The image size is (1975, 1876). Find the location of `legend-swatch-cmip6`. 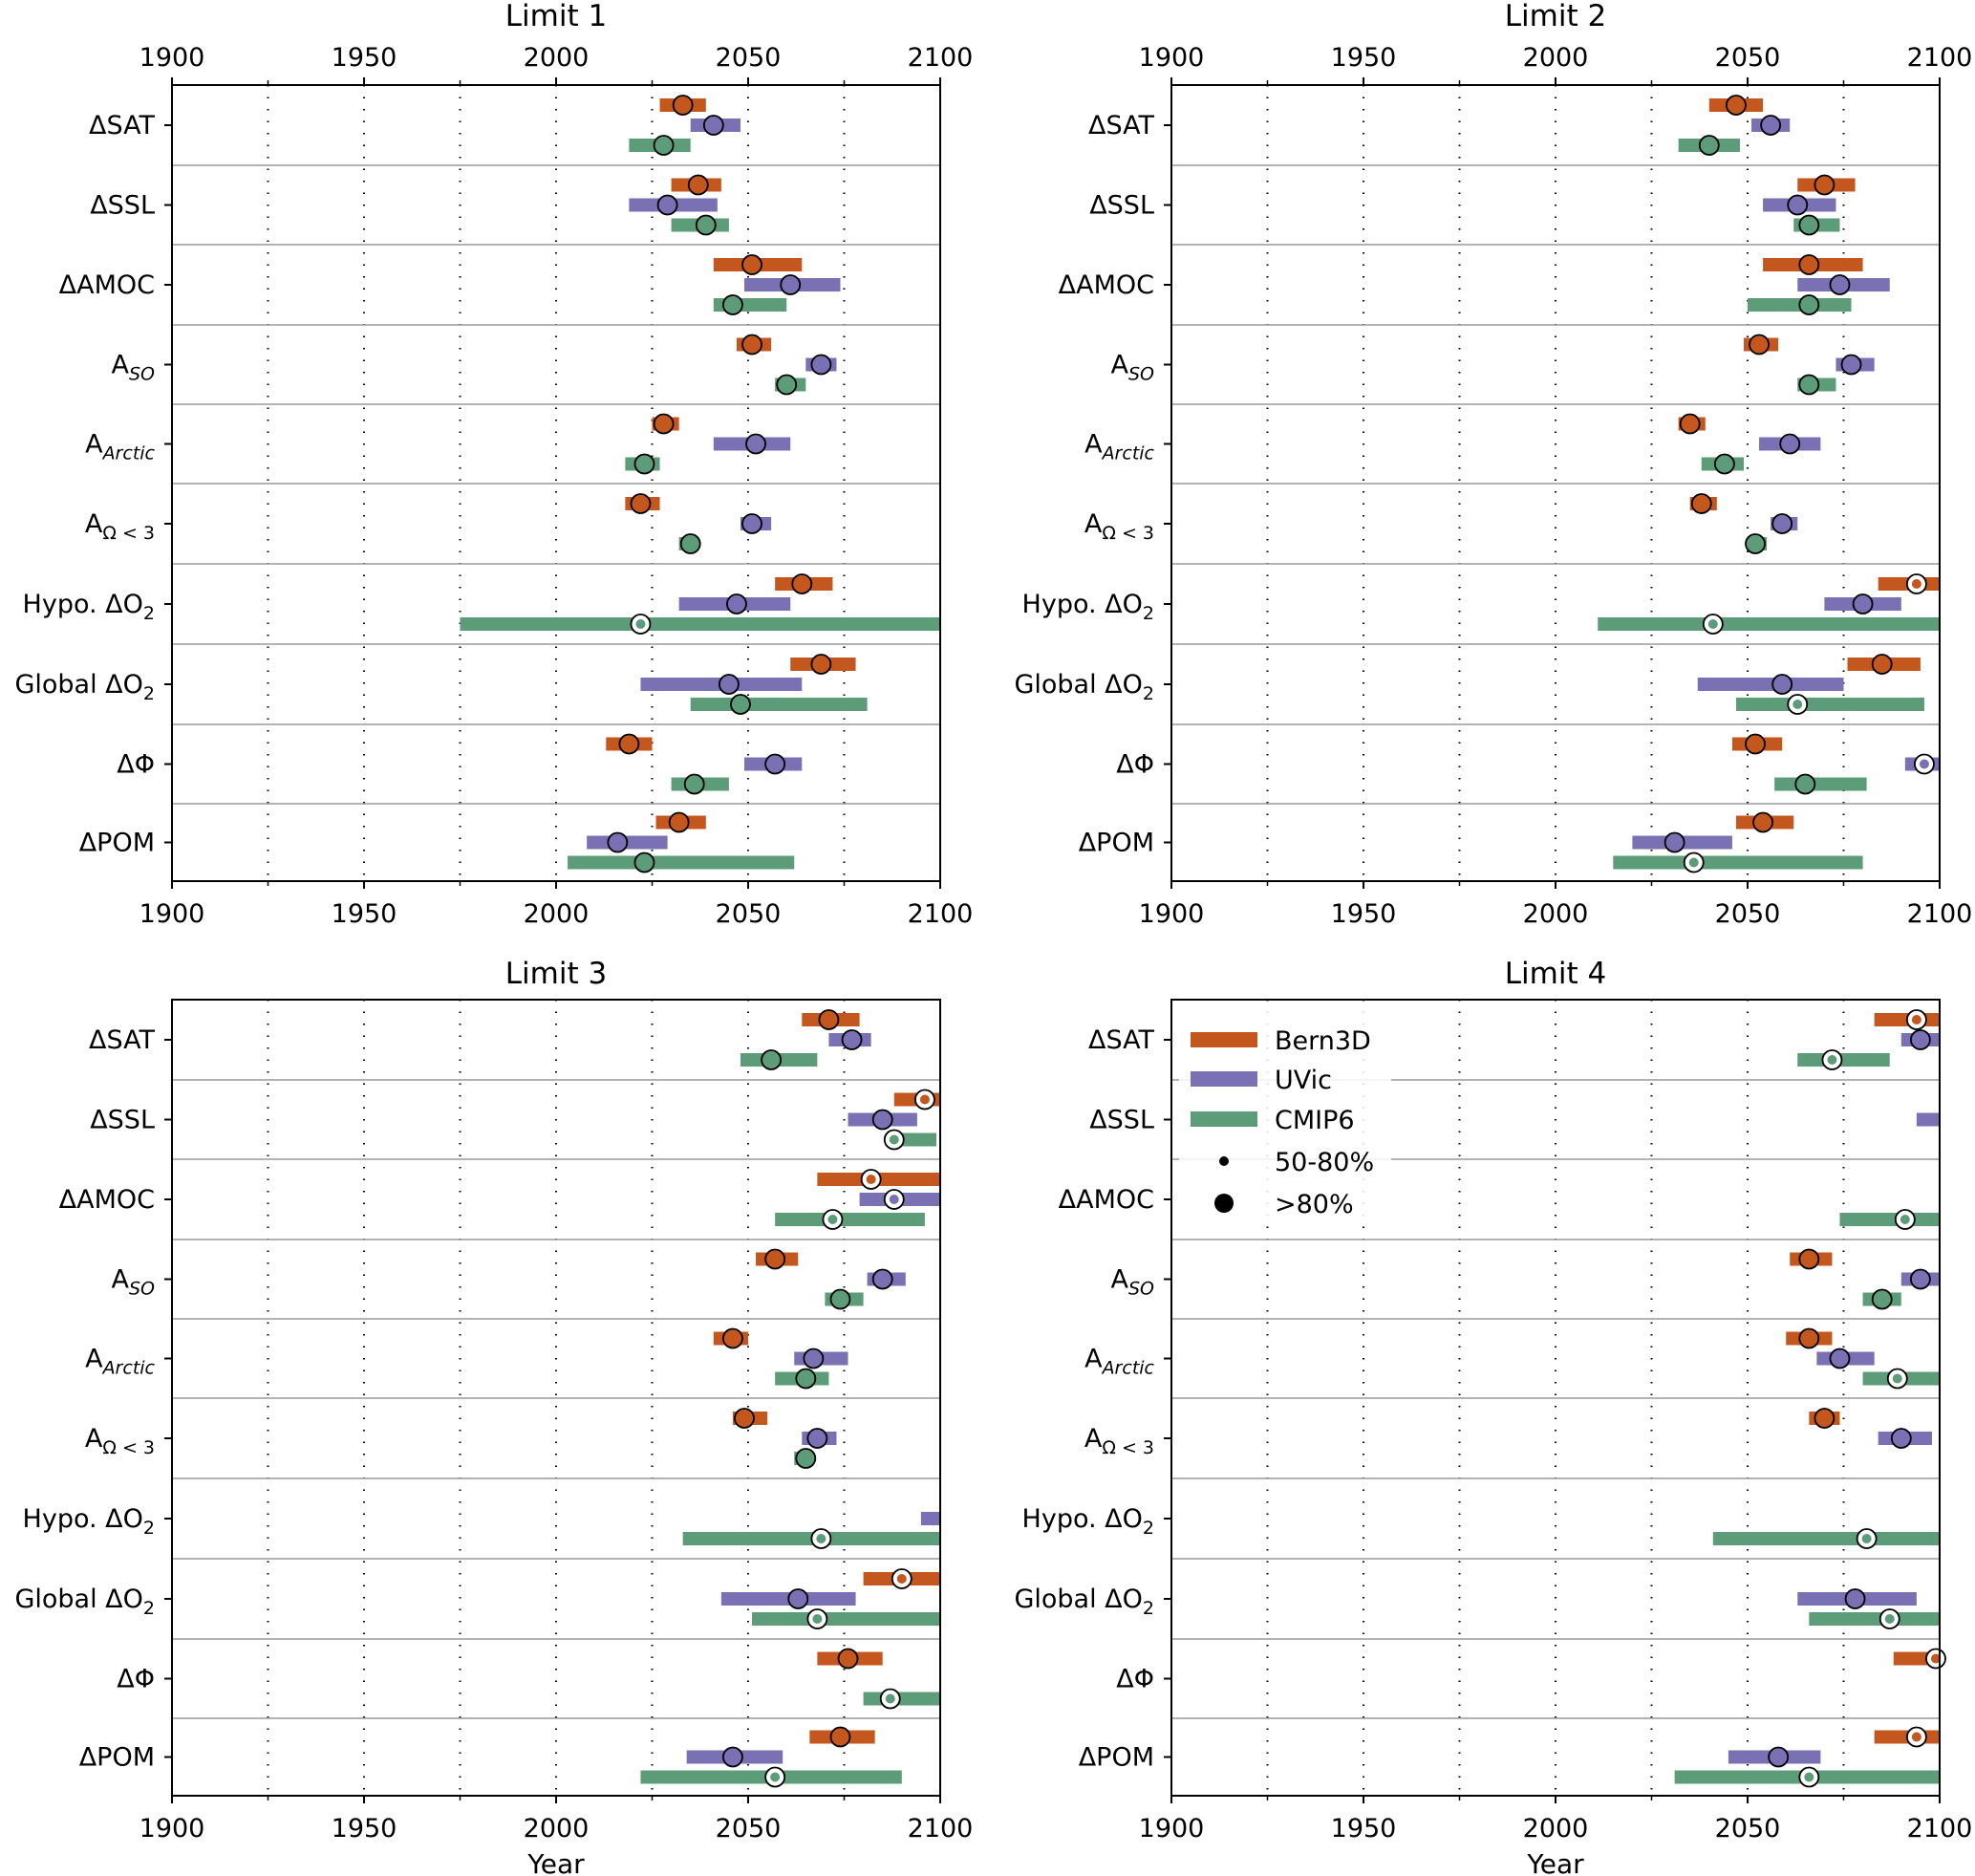

legend-swatch-cmip6 is located at coordinates (1224, 1119).